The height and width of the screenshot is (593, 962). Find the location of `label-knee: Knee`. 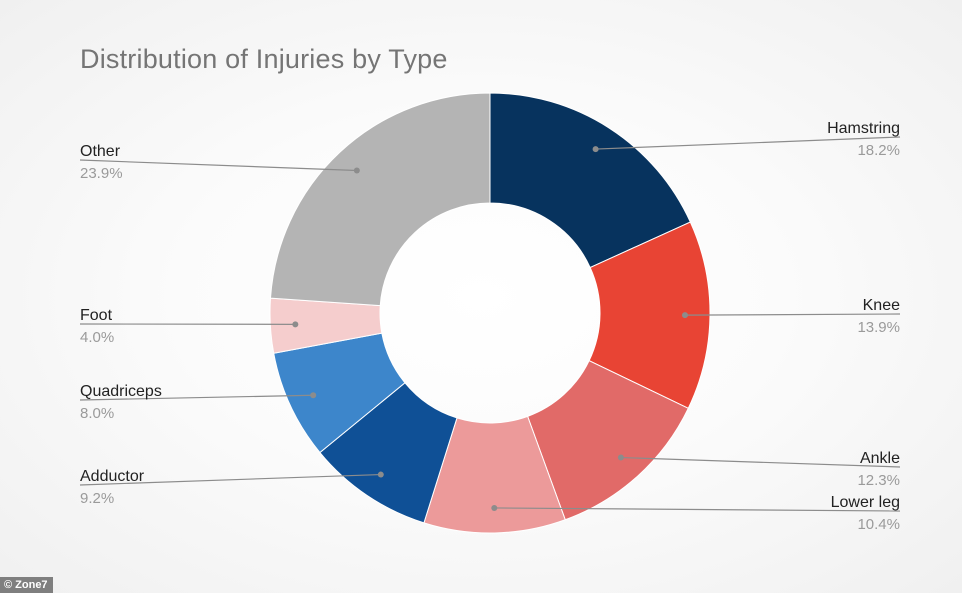

label-knee: Knee is located at coordinates (881, 305).